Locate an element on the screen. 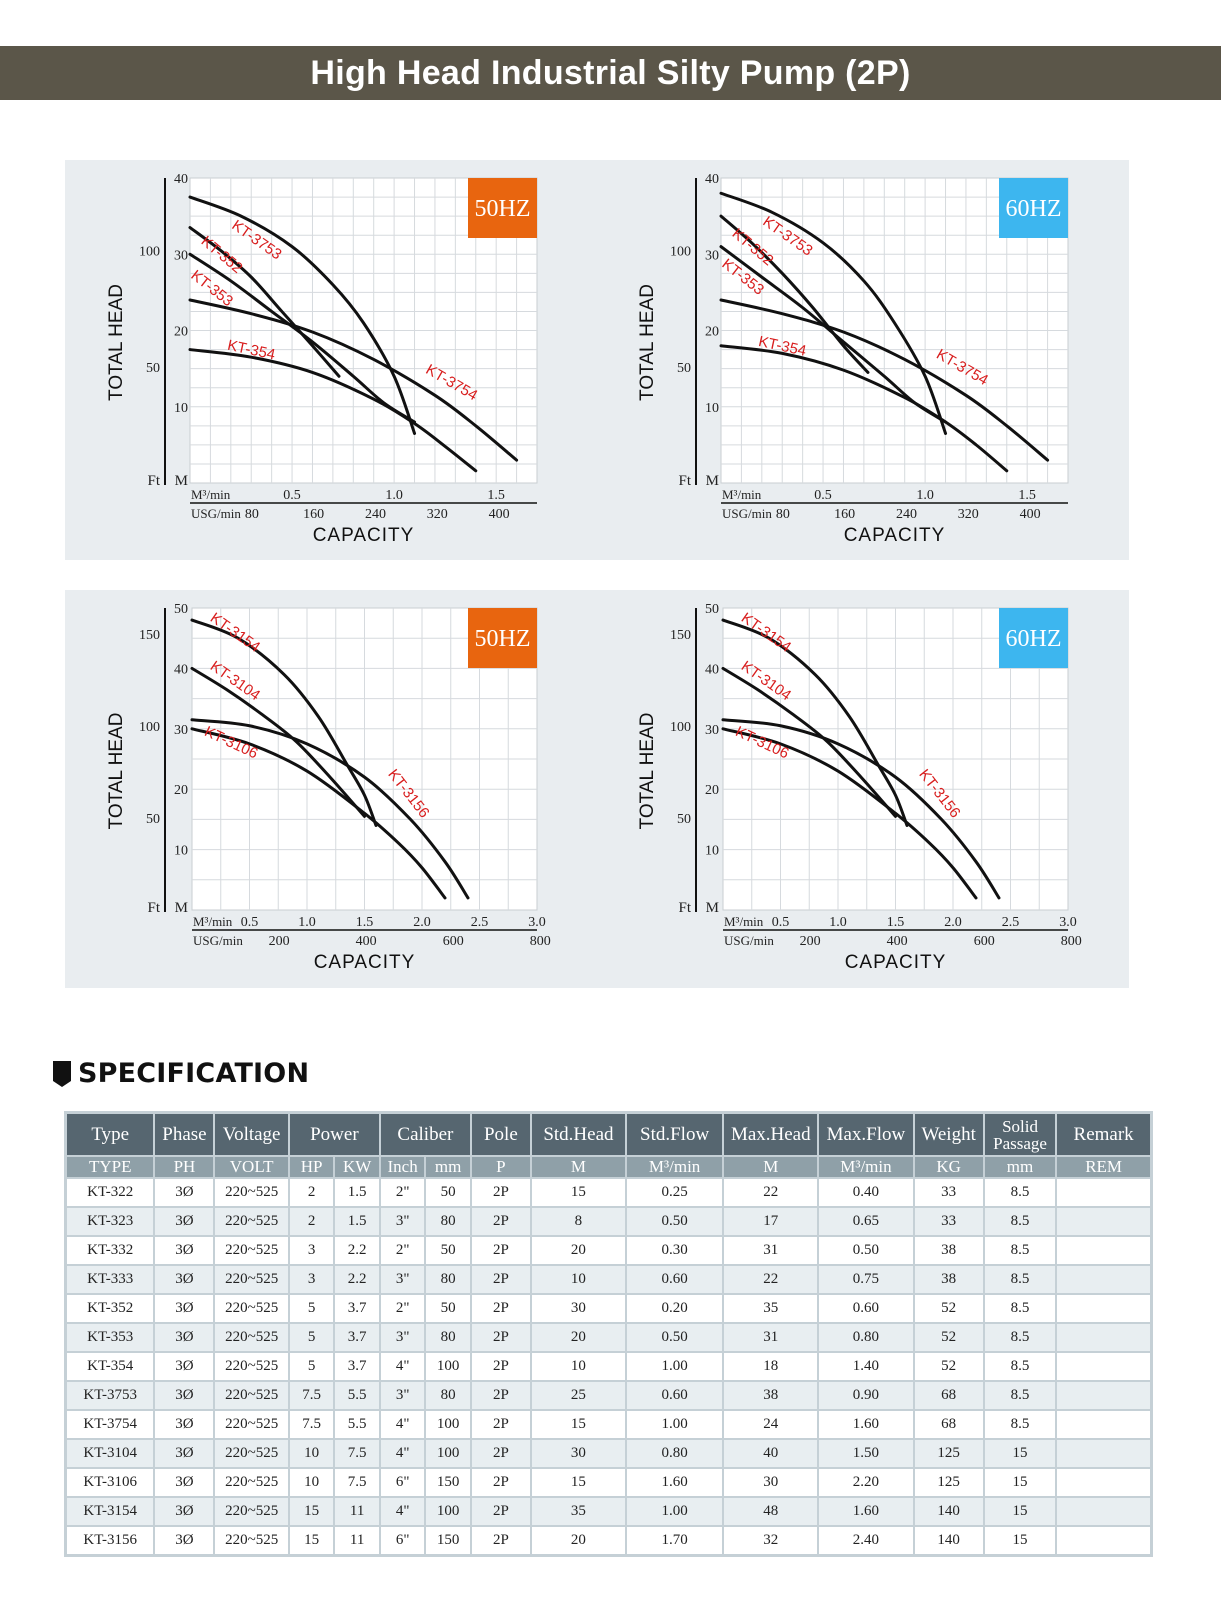 The height and width of the screenshot is (1600, 1221). table-cell: 125 is located at coordinates (948, 1453).